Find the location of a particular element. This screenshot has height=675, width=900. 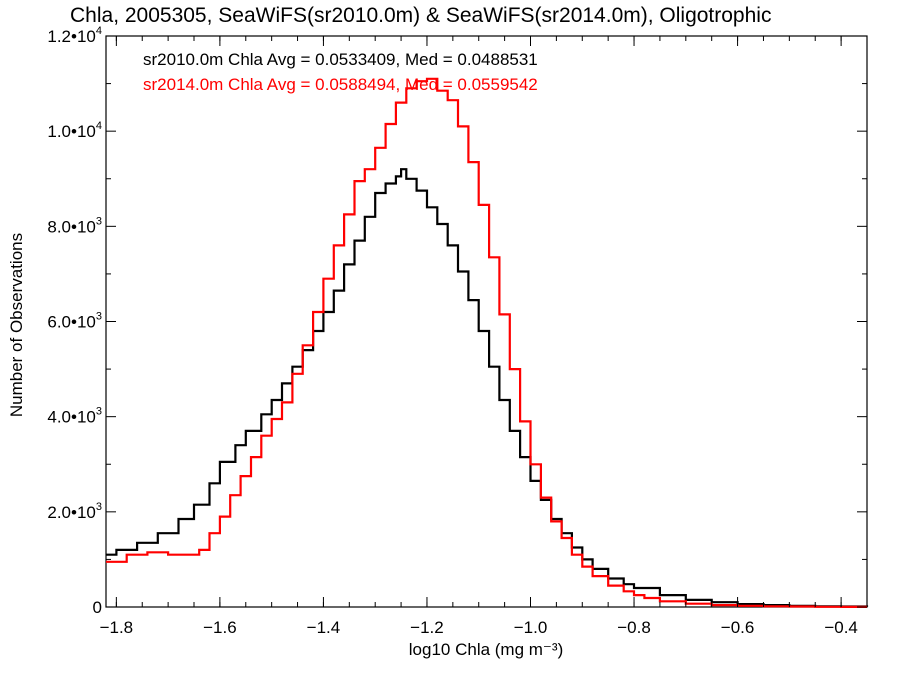

x-tick-label: −1.8 is located at coordinates (117, 627).